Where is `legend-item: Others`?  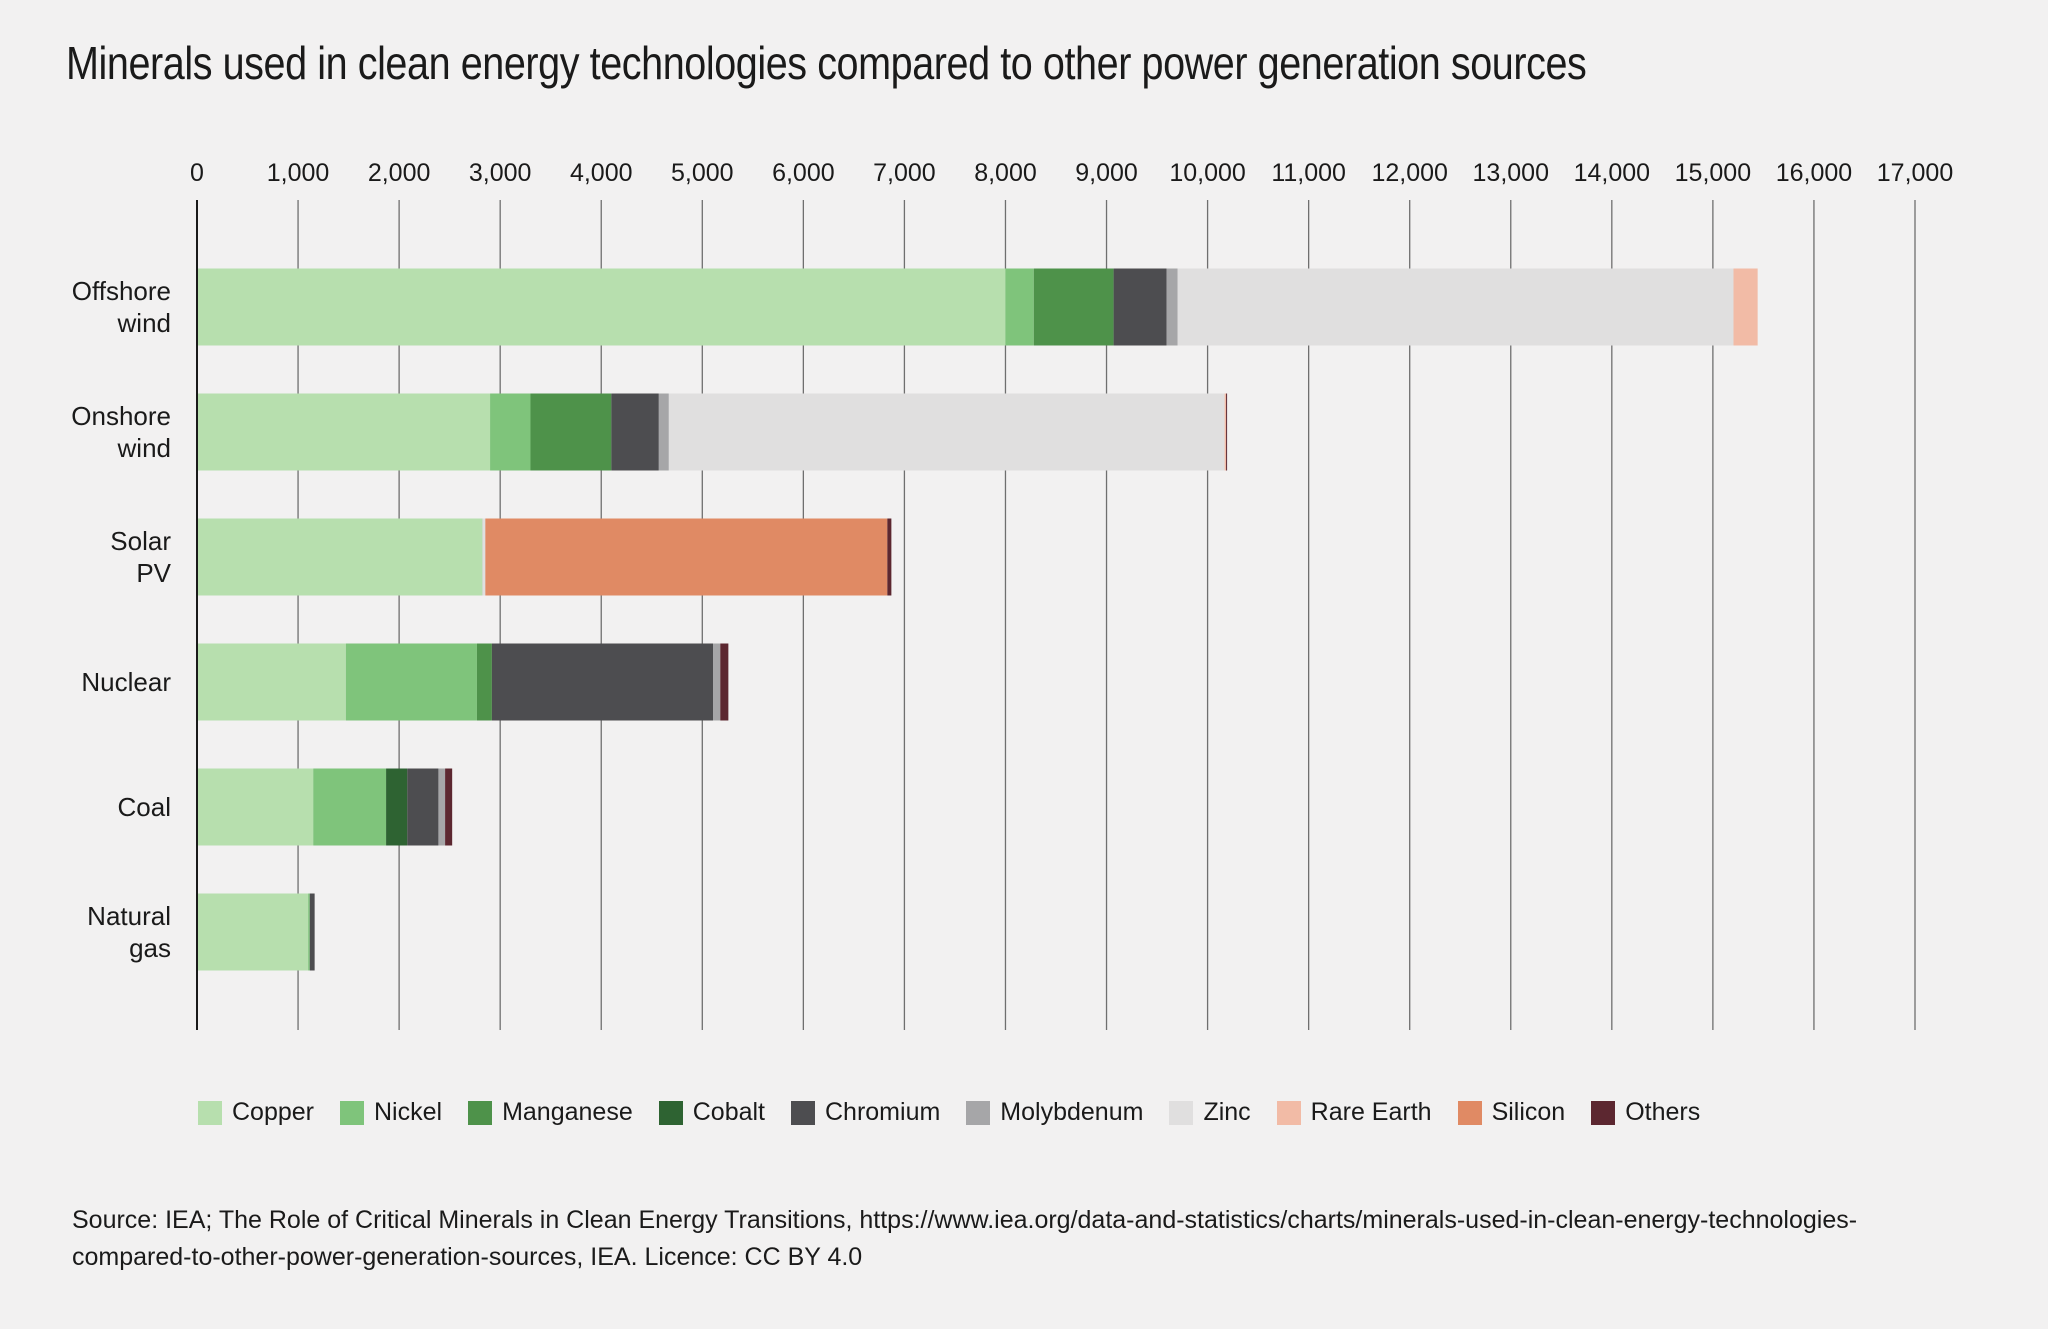 legend-item: Others is located at coordinates (1645, 1112).